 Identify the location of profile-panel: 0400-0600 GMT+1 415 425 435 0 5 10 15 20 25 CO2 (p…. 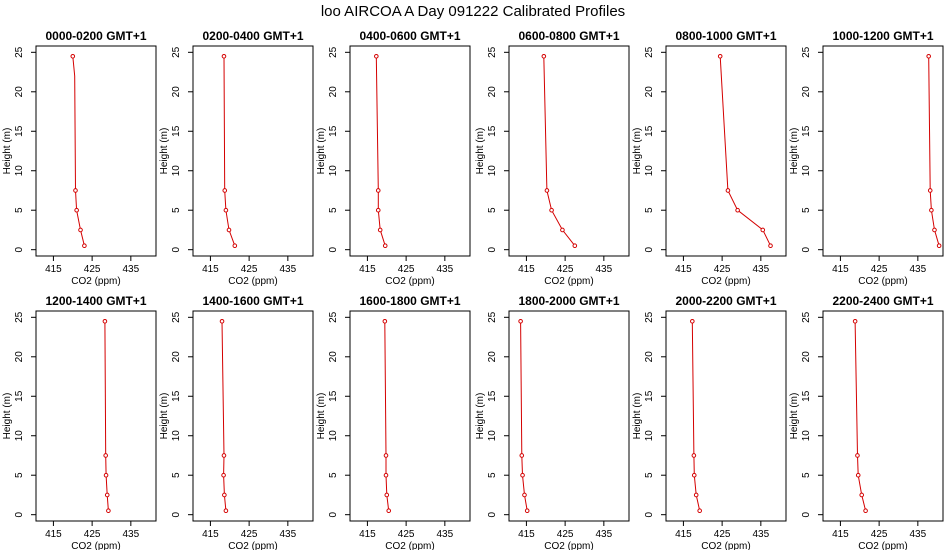
(393, 158).